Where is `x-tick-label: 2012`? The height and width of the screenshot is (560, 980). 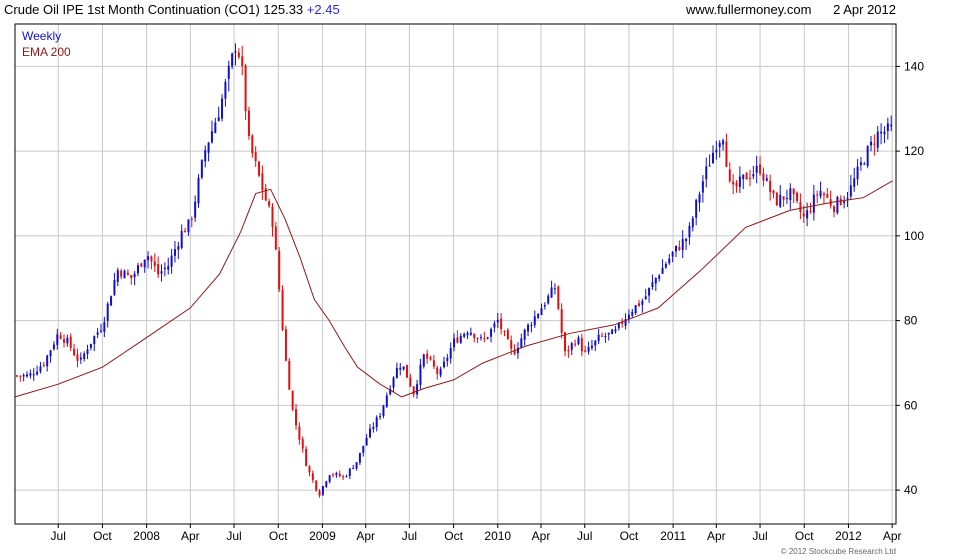 x-tick-label: 2012 is located at coordinates (848, 536).